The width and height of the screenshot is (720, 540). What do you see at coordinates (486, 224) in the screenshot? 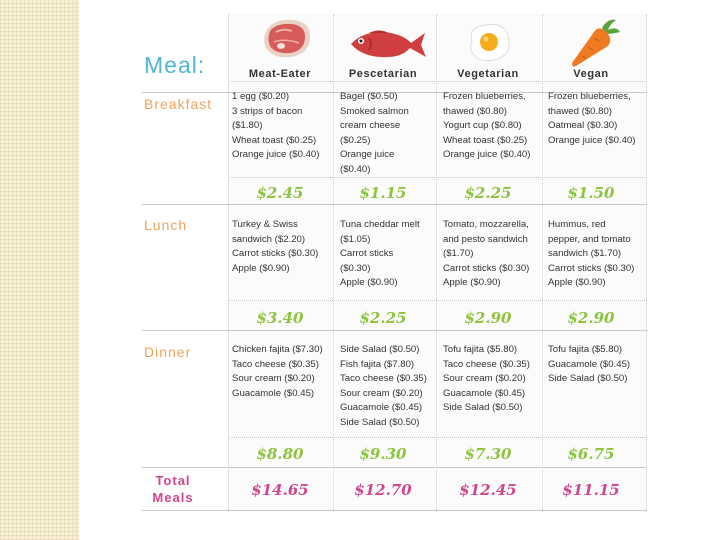
I see `cell-line: Tomato, mozzarella,` at bounding box center [486, 224].